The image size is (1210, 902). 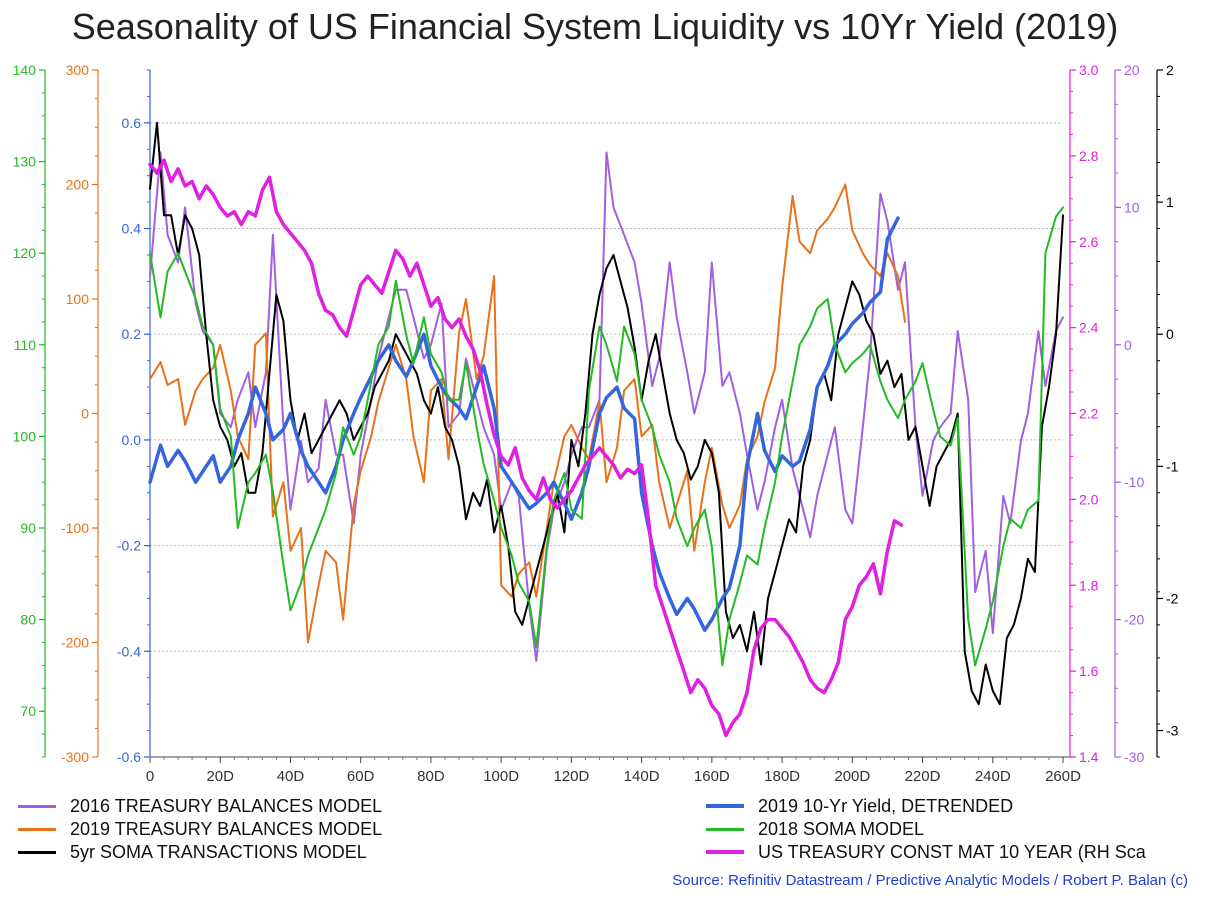 I want to click on y-tick-label: 1.8, so click(x=1089, y=585).